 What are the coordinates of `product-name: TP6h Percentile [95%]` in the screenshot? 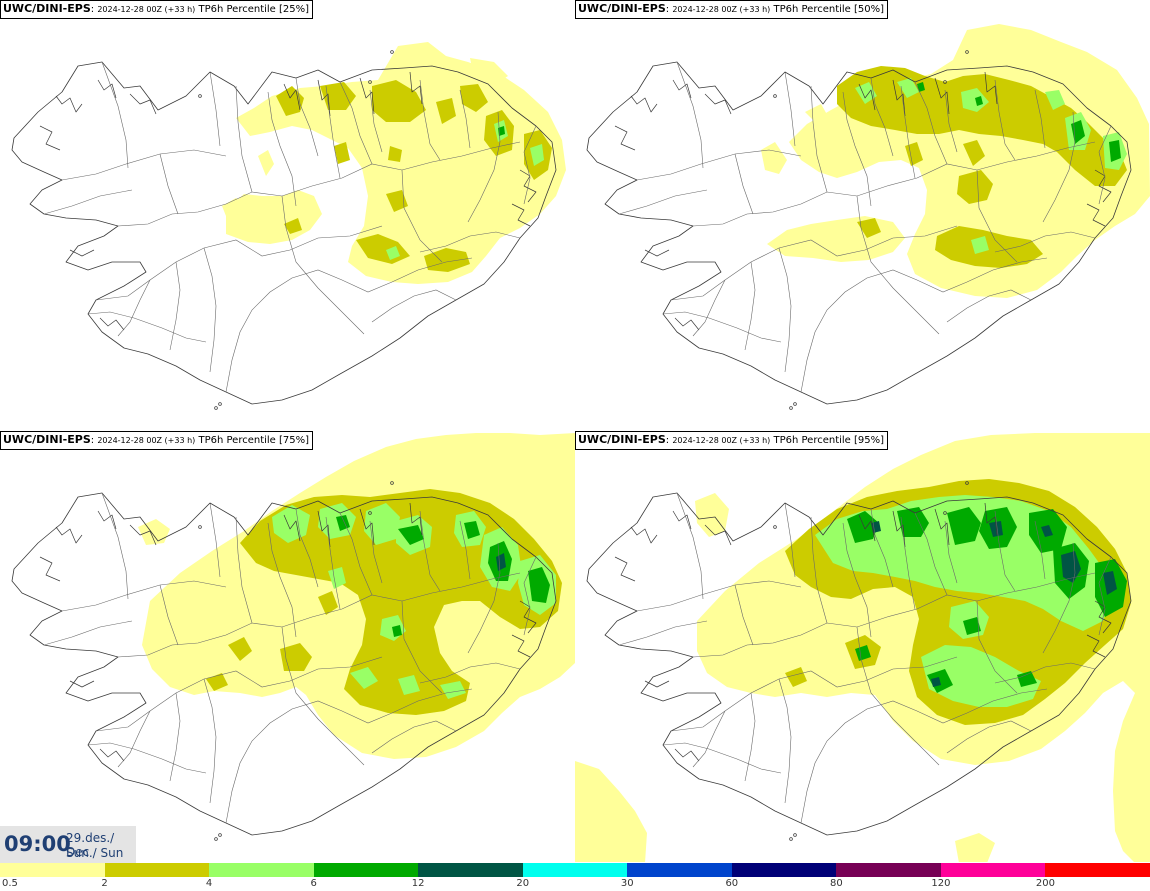 It's located at (829, 440).